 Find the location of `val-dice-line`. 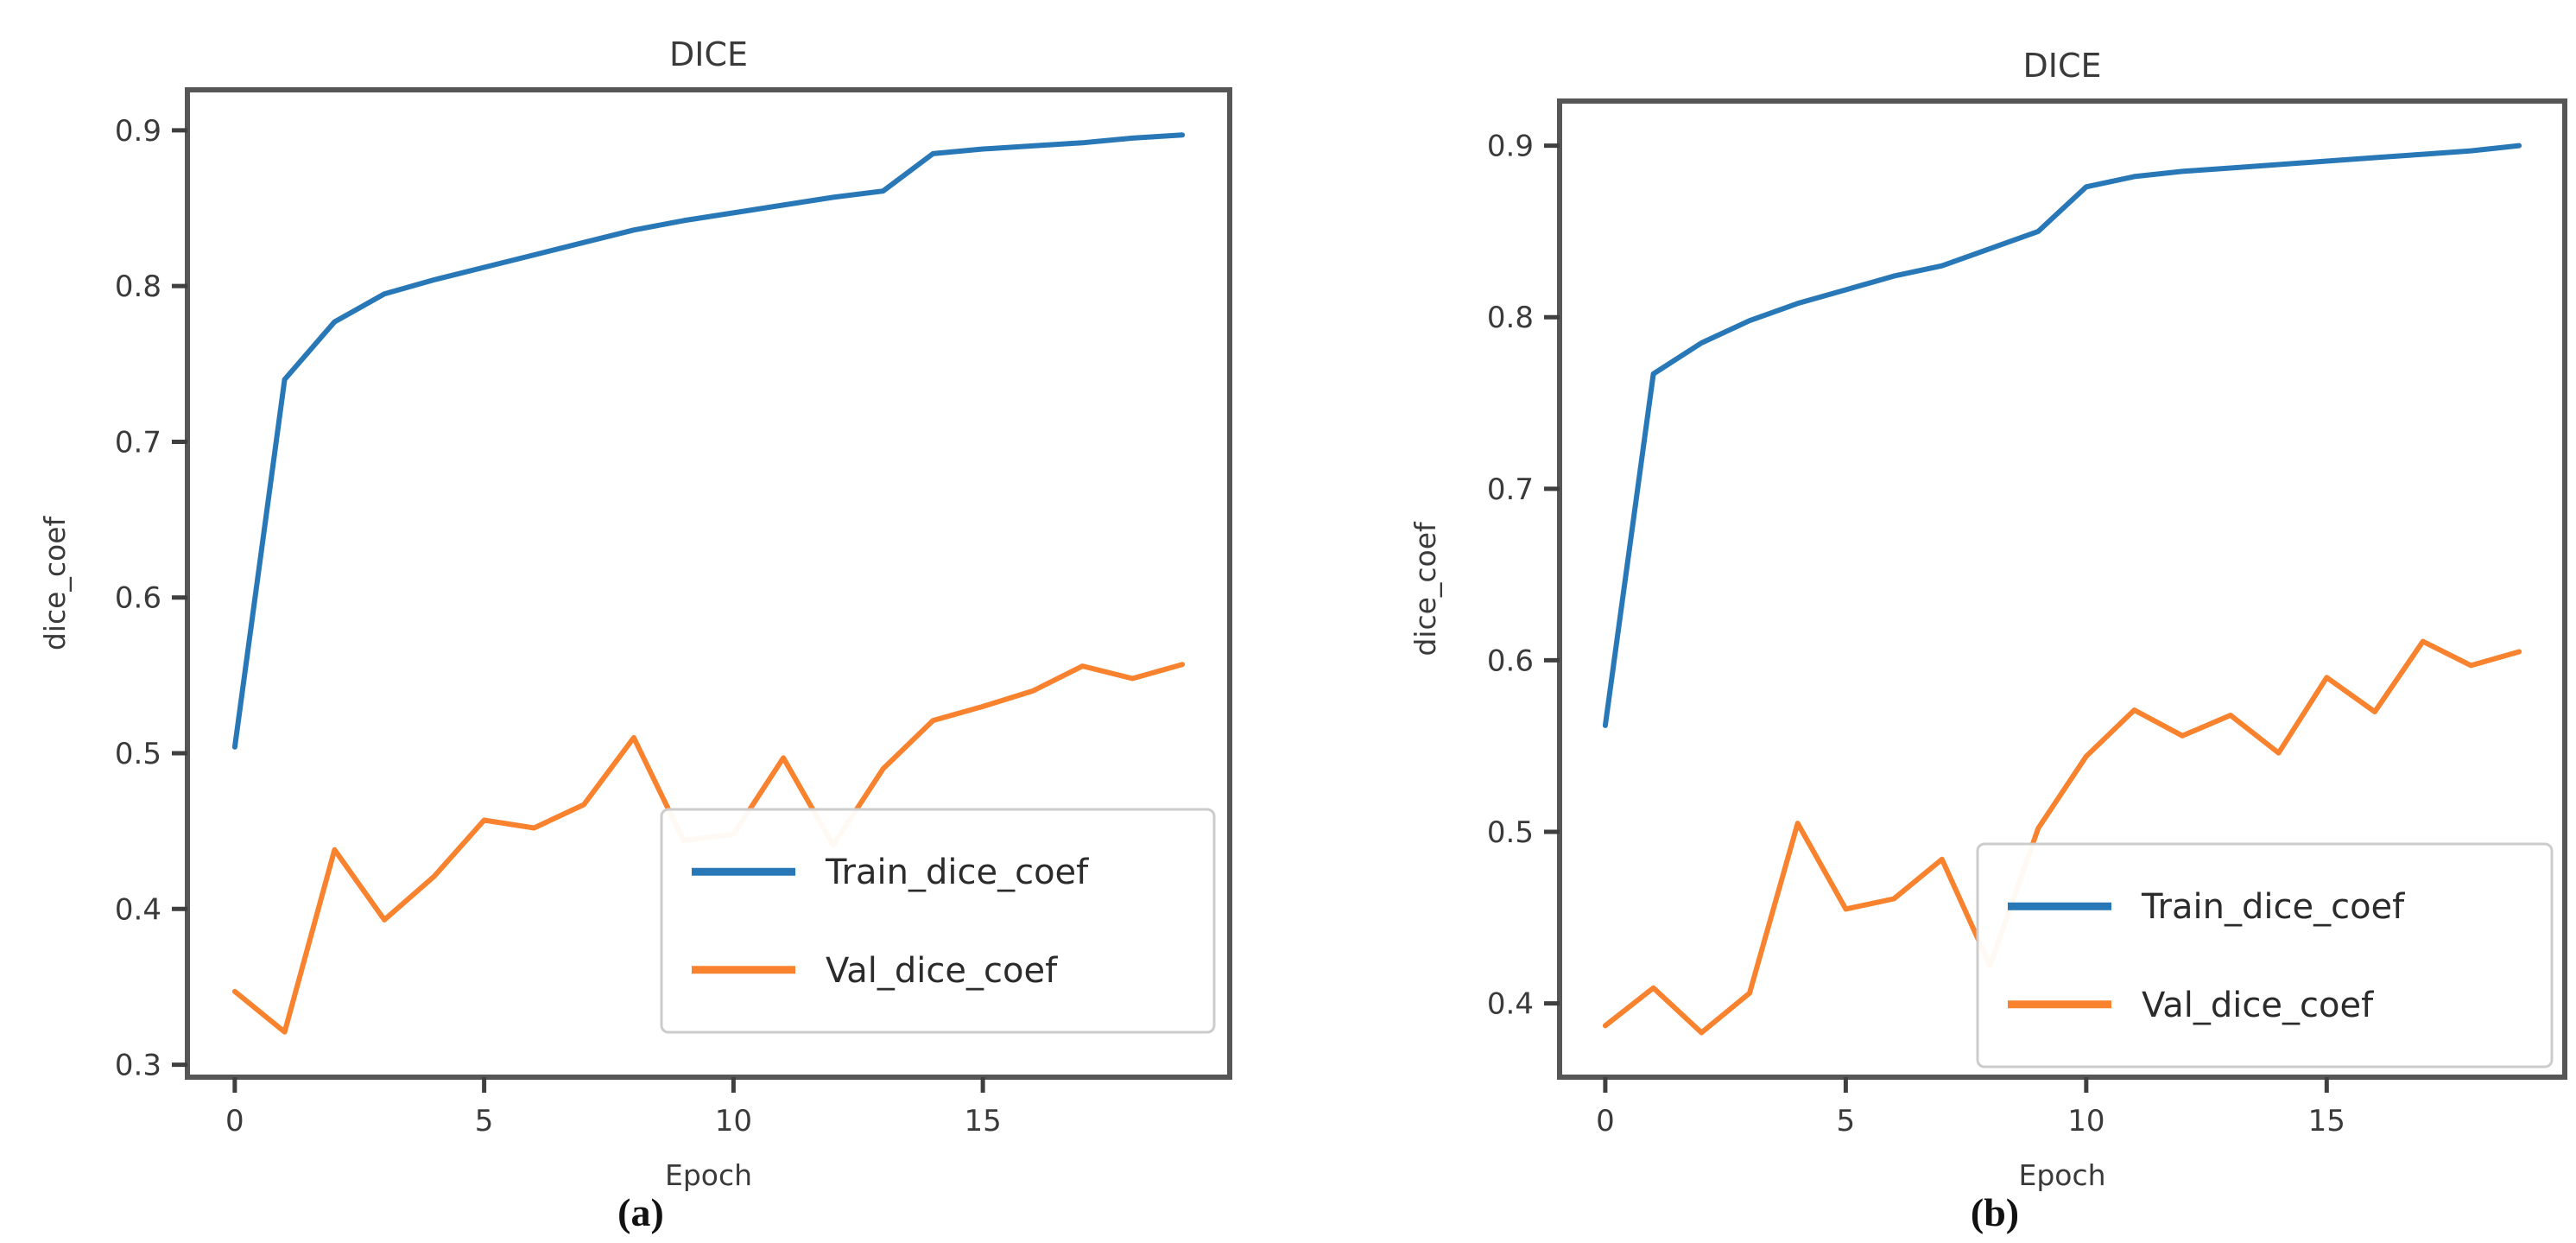

val-dice-line is located at coordinates (2062, 837).